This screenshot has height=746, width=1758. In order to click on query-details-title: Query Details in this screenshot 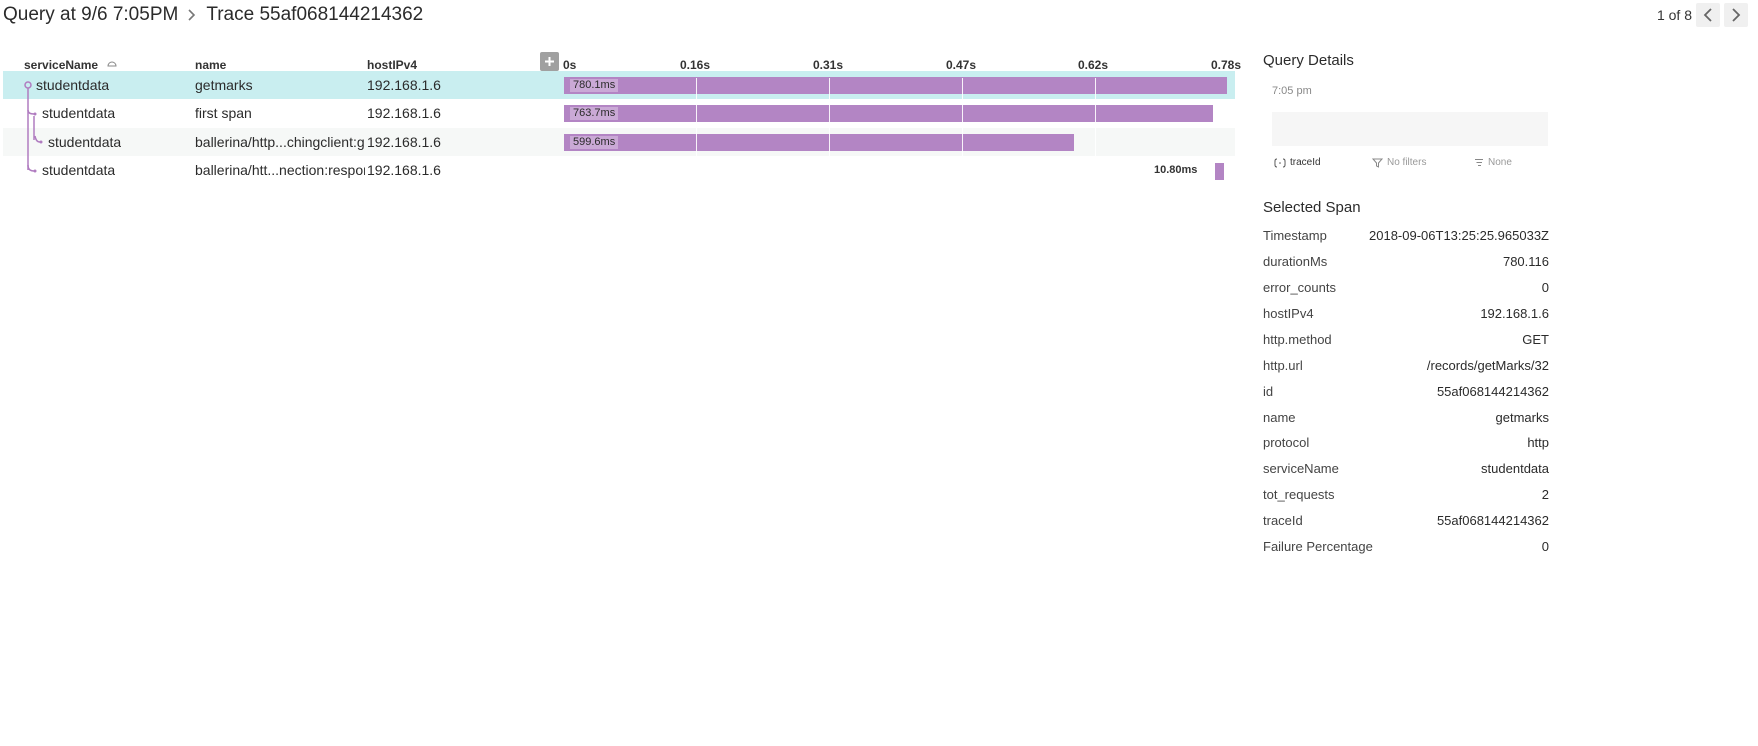, I will do `click(1308, 60)`.